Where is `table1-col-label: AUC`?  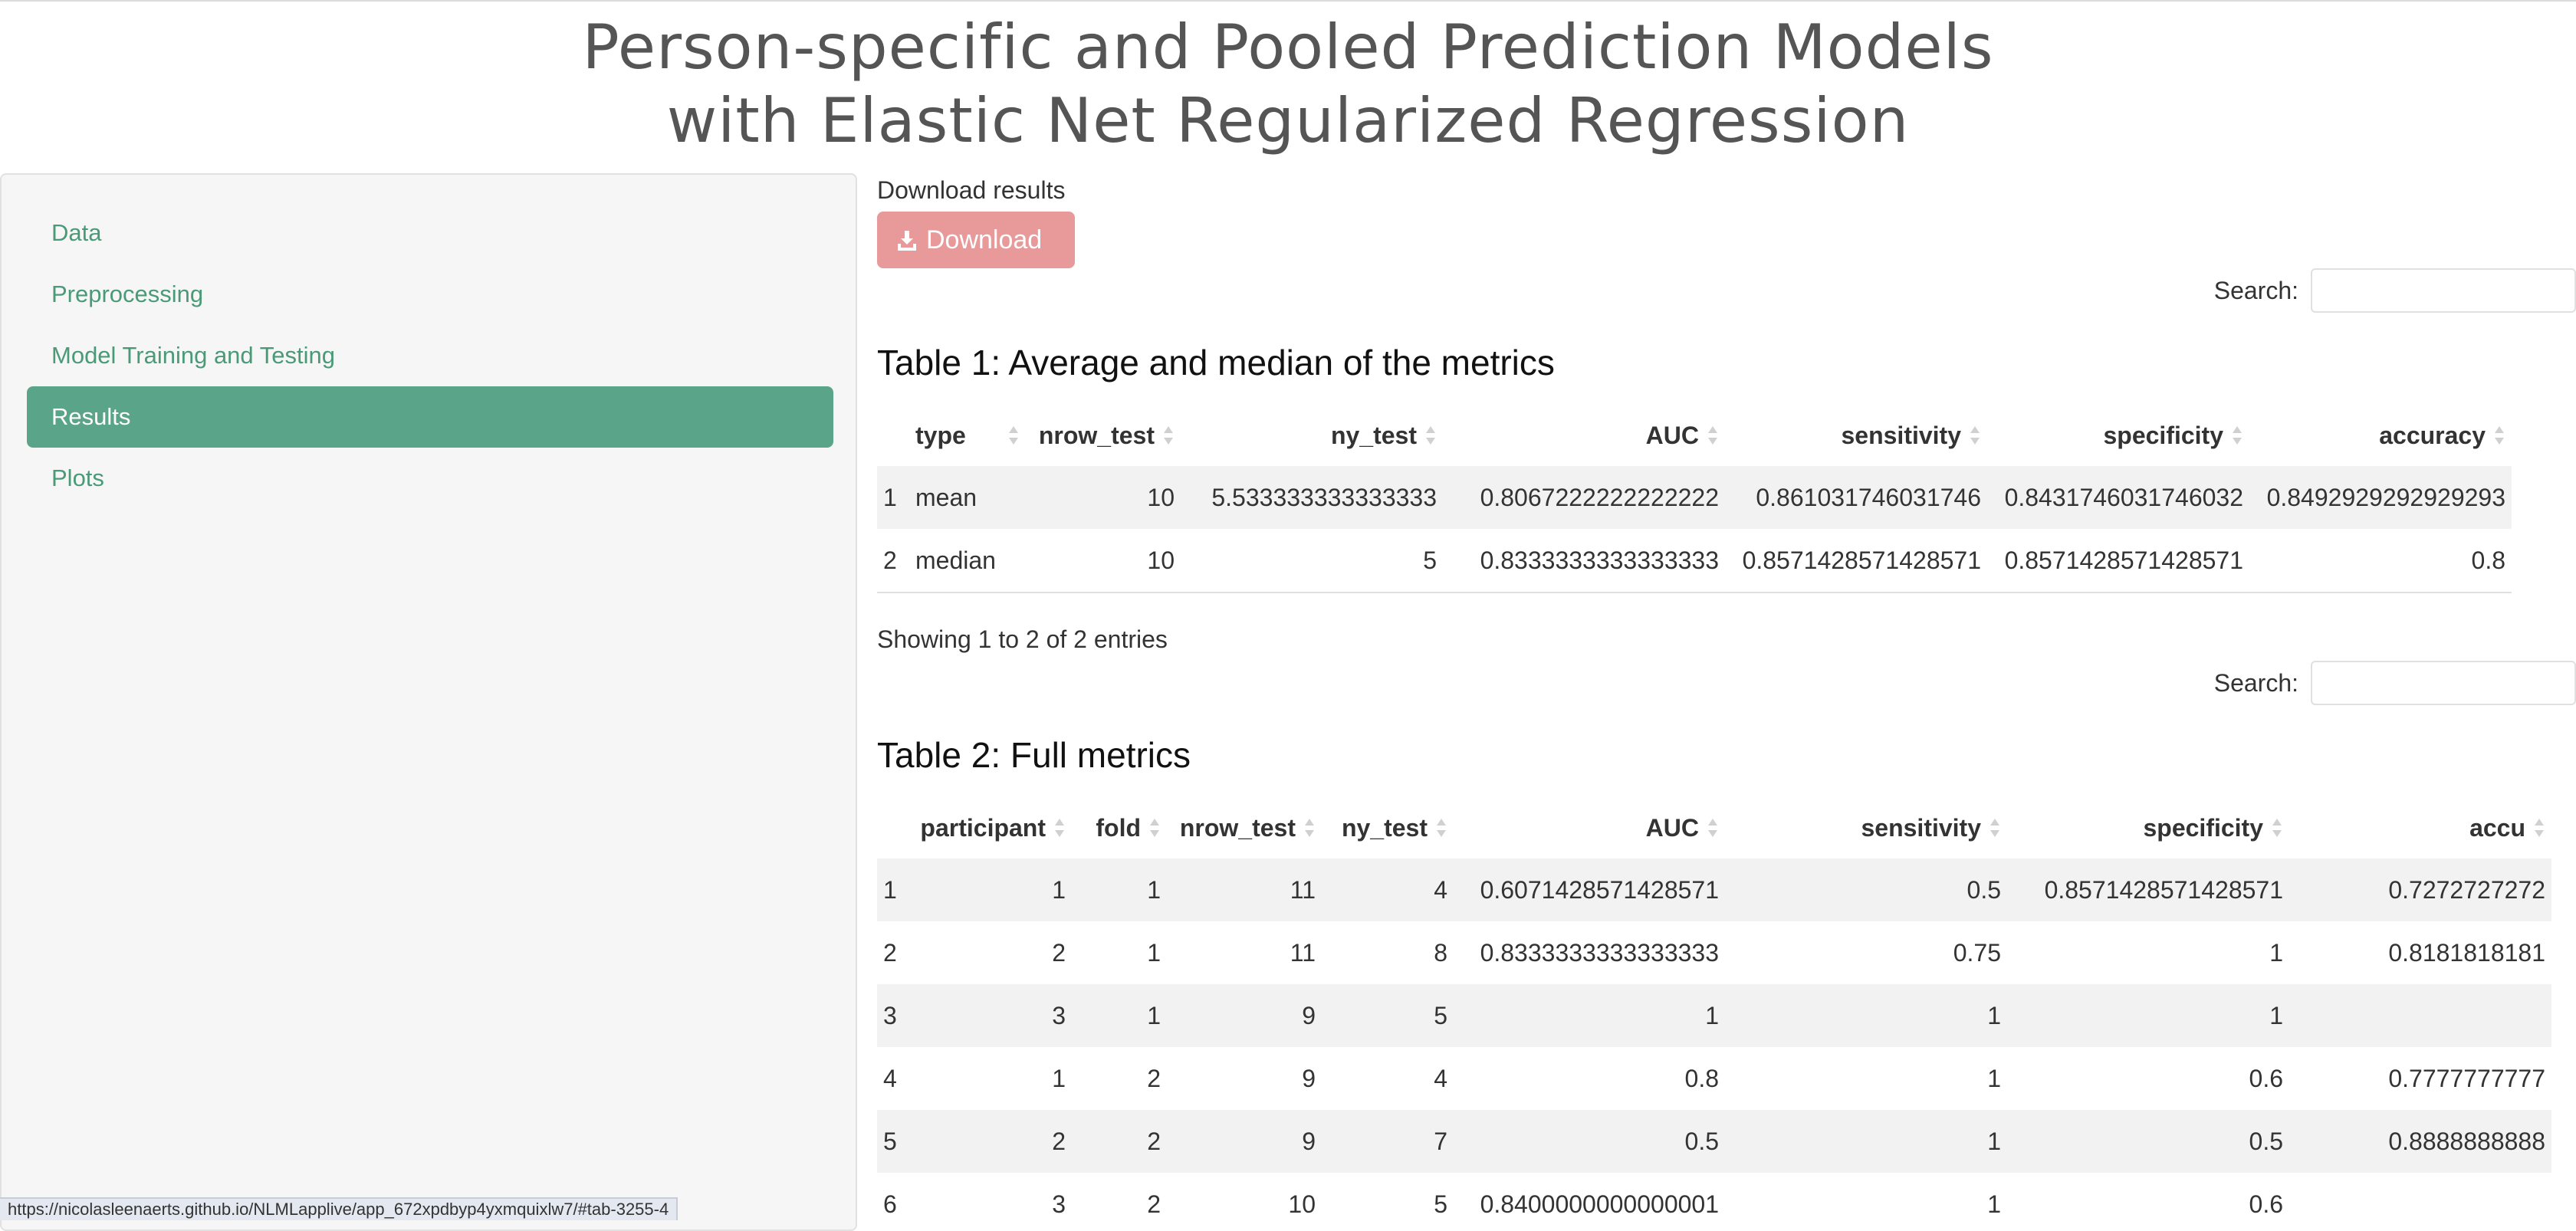 table1-col-label: AUC is located at coordinates (1672, 435).